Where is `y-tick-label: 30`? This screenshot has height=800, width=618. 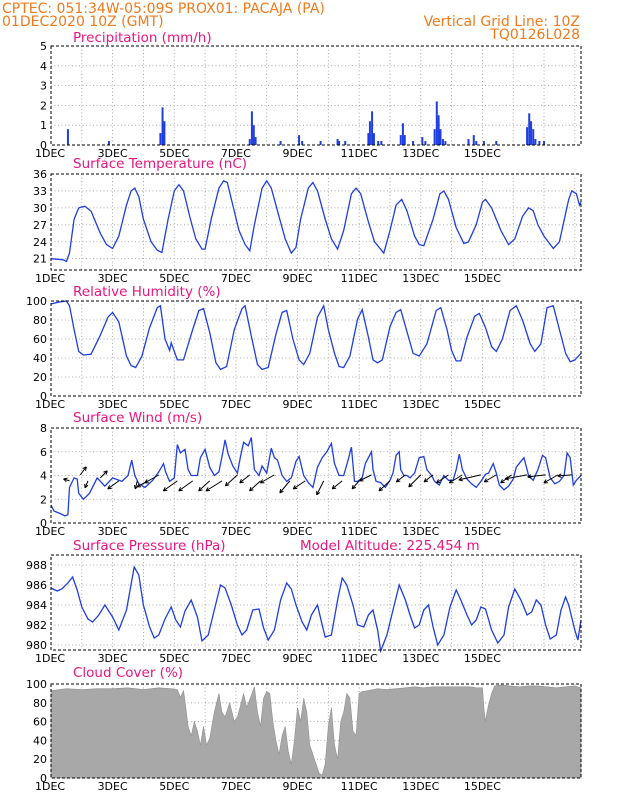 y-tick-label: 30 is located at coordinates (40, 208).